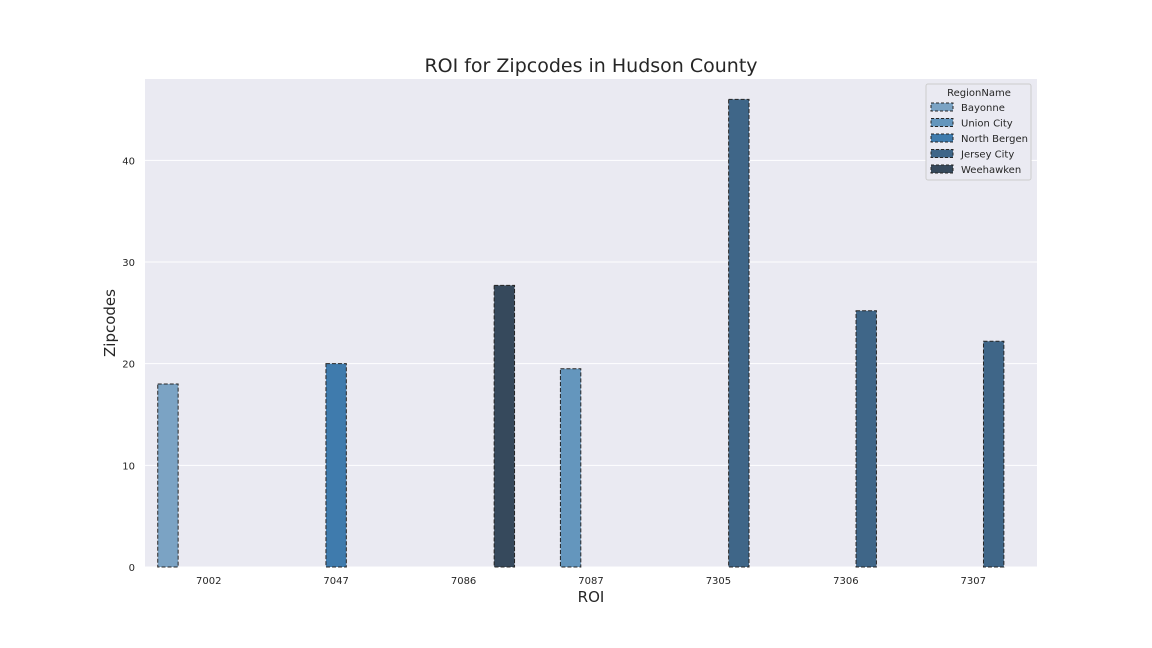  I want to click on x-axis-label: ROI, so click(591, 597).